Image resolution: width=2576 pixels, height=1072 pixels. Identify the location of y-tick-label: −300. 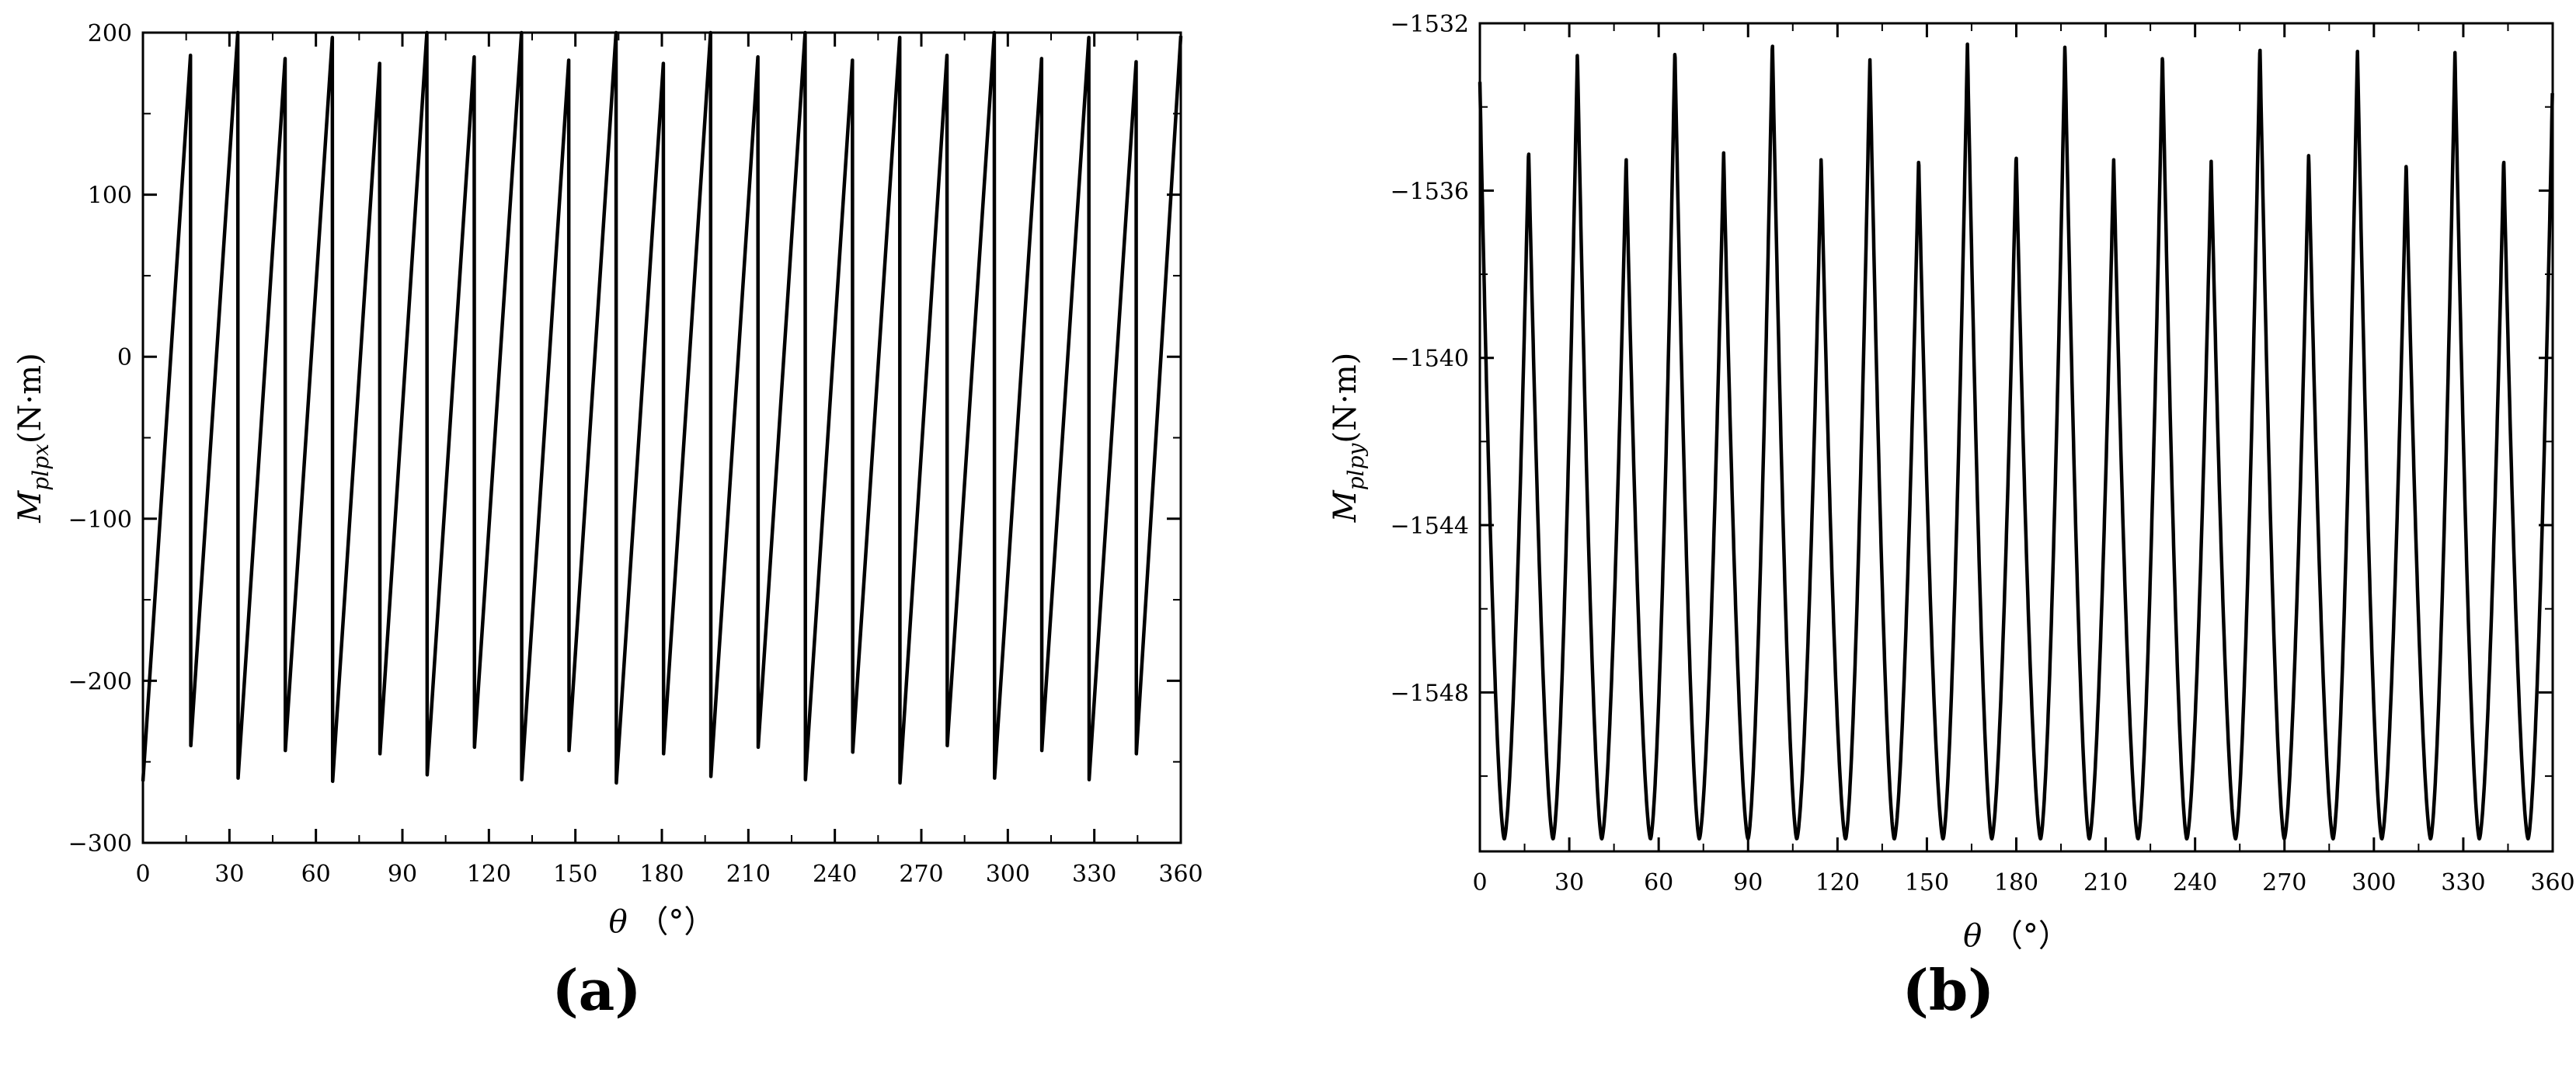
(100, 844).